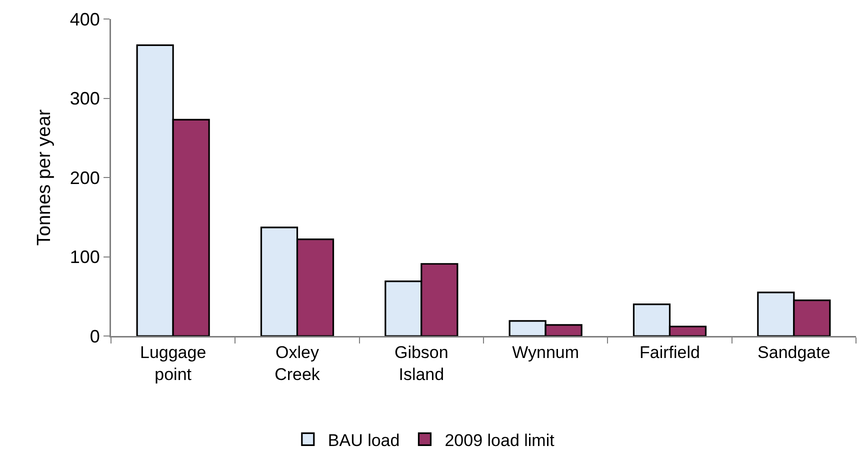  What do you see at coordinates (297, 363) in the screenshot?
I see `x-tick-label: Oxley Creek` at bounding box center [297, 363].